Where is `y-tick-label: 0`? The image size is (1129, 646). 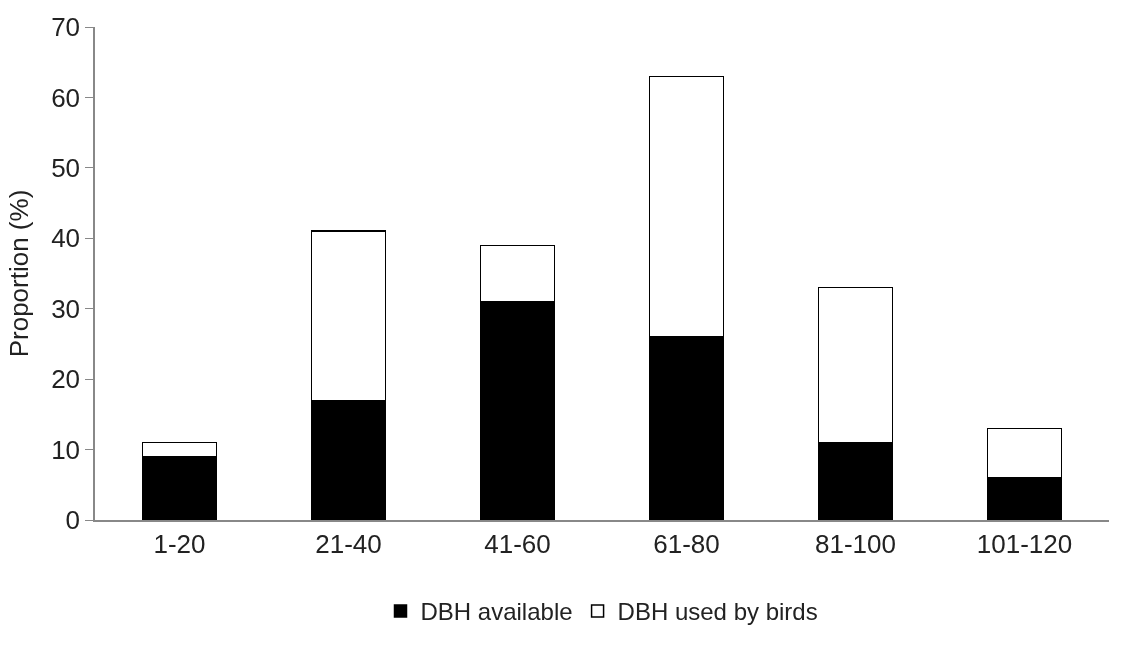
y-tick-label: 0 is located at coordinates (73, 520).